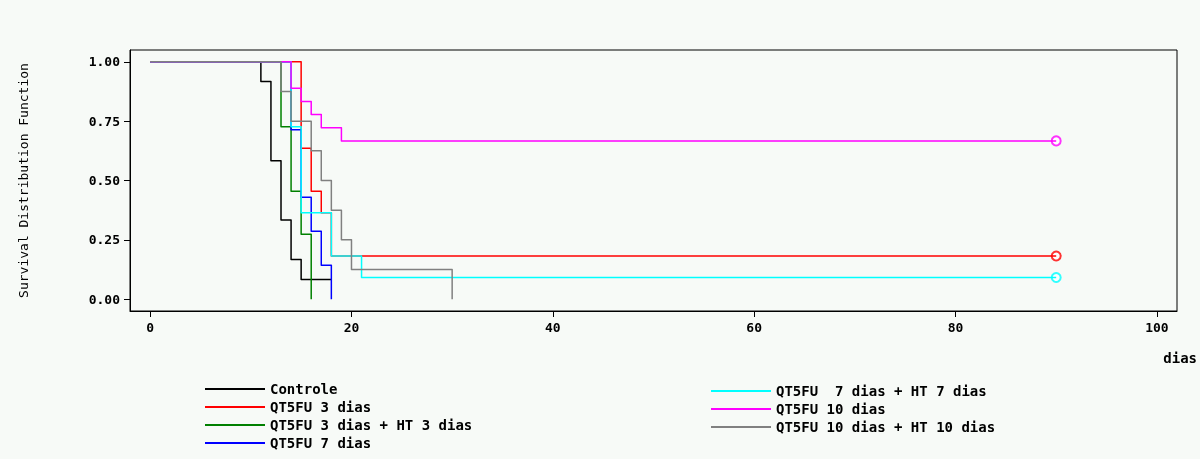 The width and height of the screenshot is (1200, 459). What do you see at coordinates (886, 427) in the screenshot?
I see `legend-label: QT5FU 10 dias + HT 10 dias` at bounding box center [886, 427].